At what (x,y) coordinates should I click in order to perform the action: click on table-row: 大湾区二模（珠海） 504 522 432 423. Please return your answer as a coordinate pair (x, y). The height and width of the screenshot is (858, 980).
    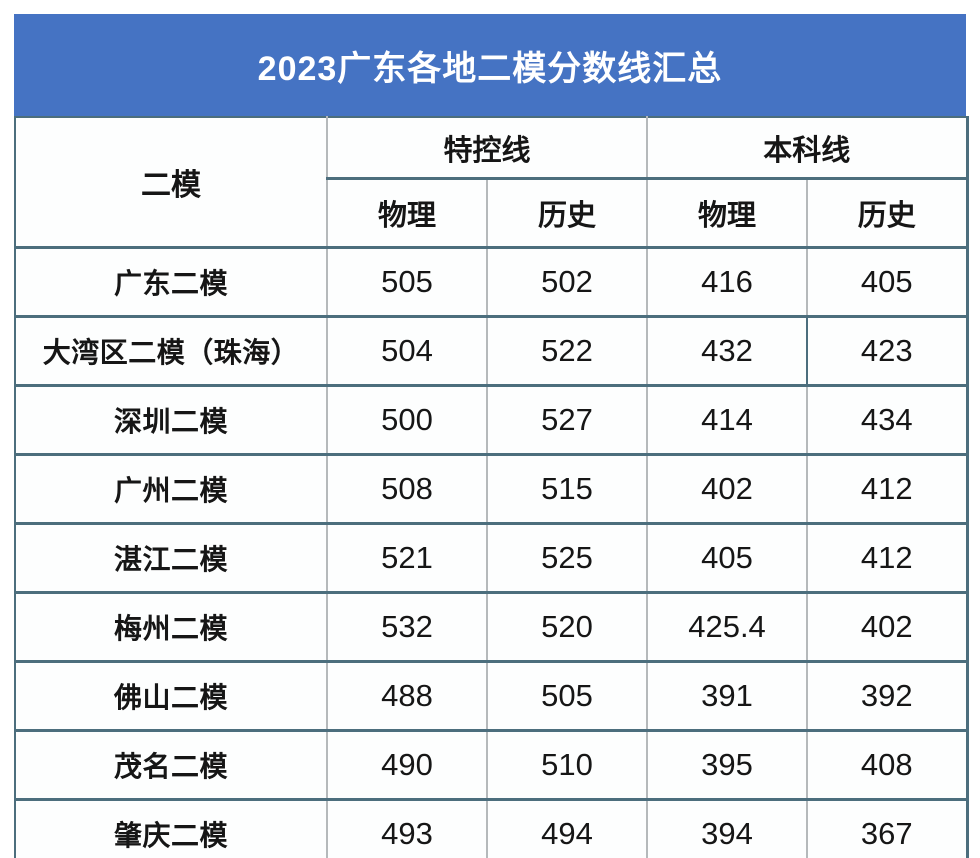
    Looking at the image, I should click on (491, 350).